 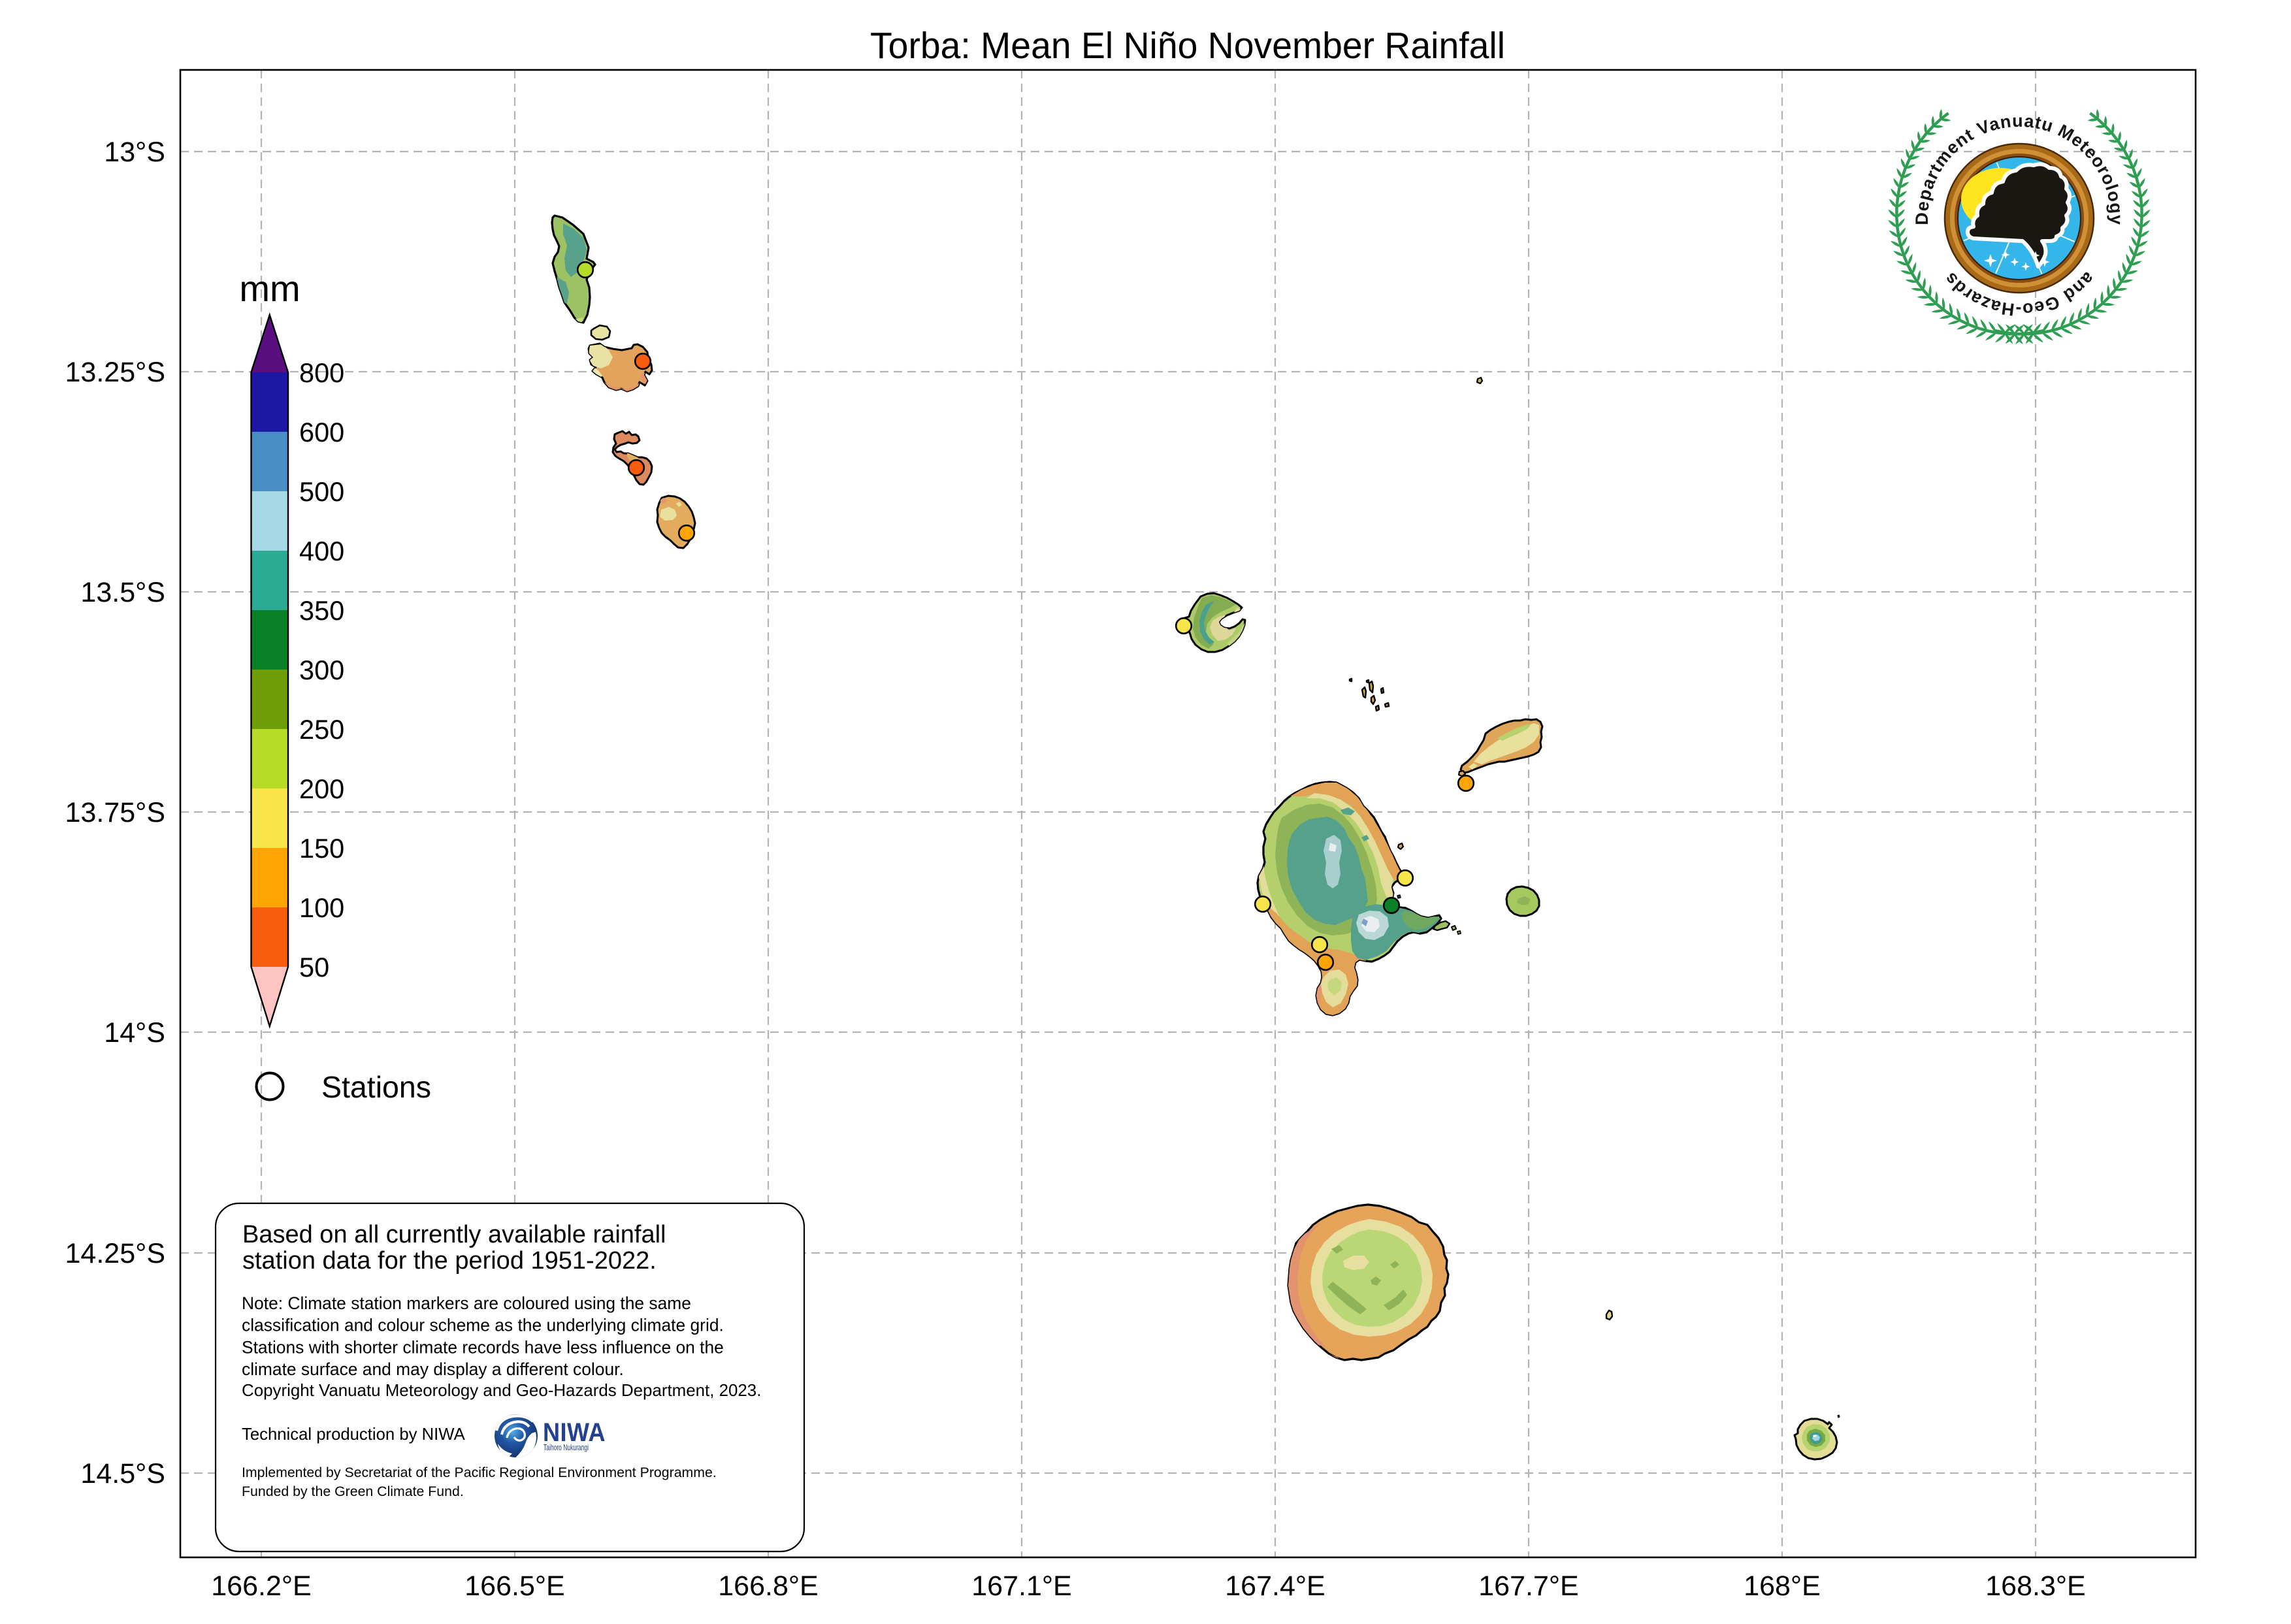 I want to click on svg-text: 600, so click(x=322, y=432).